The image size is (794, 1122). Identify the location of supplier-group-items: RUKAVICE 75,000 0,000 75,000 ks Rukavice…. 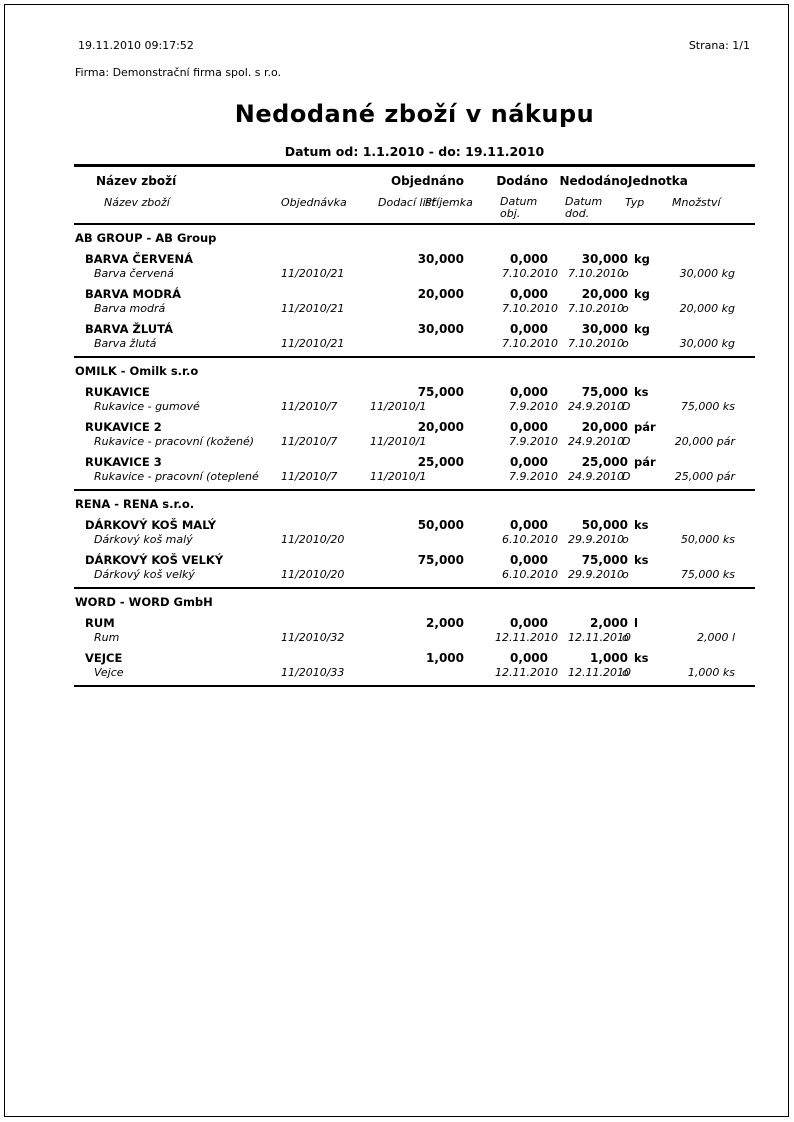
(414, 435).